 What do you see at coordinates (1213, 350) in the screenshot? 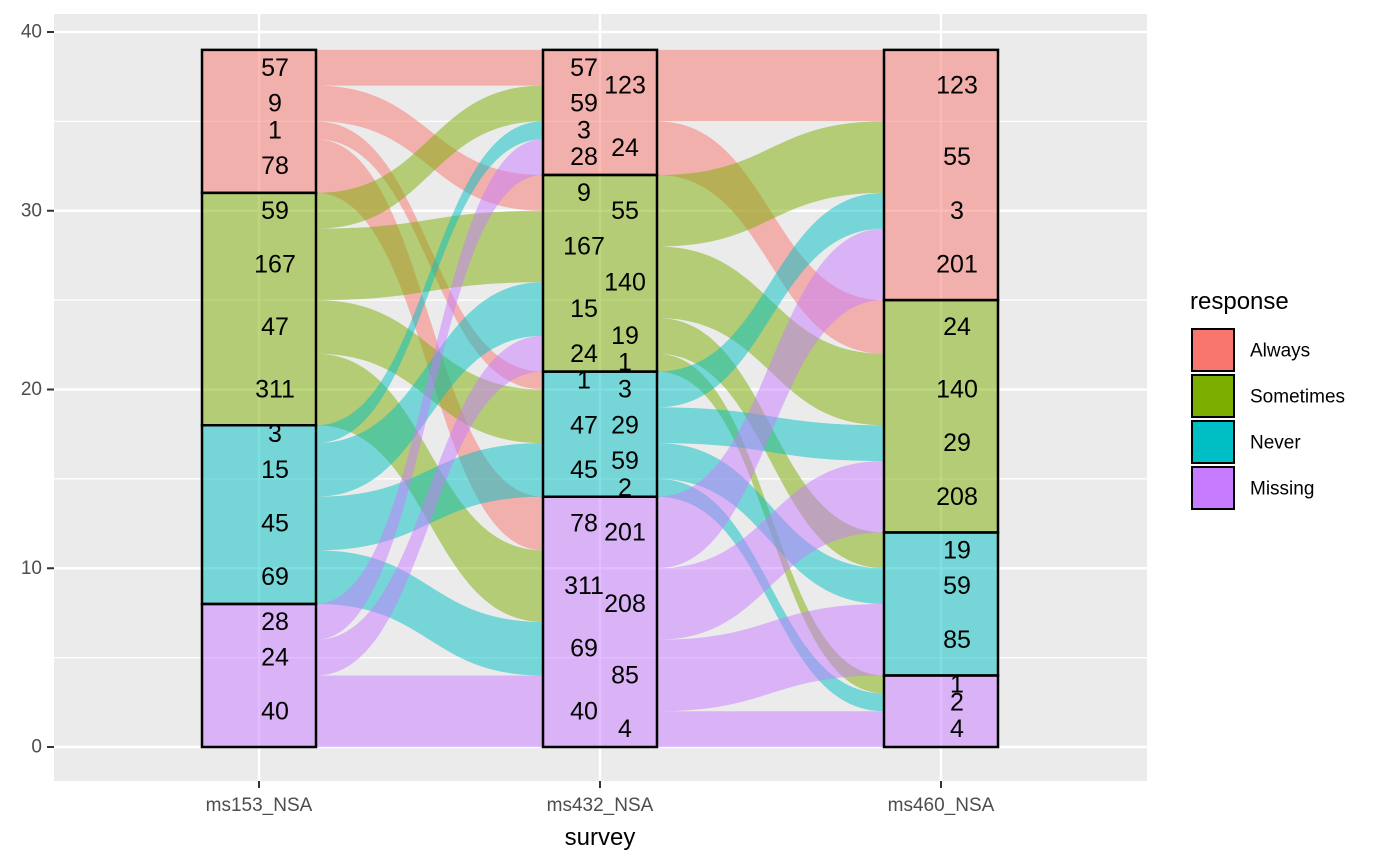
I see `legend-key-always` at bounding box center [1213, 350].